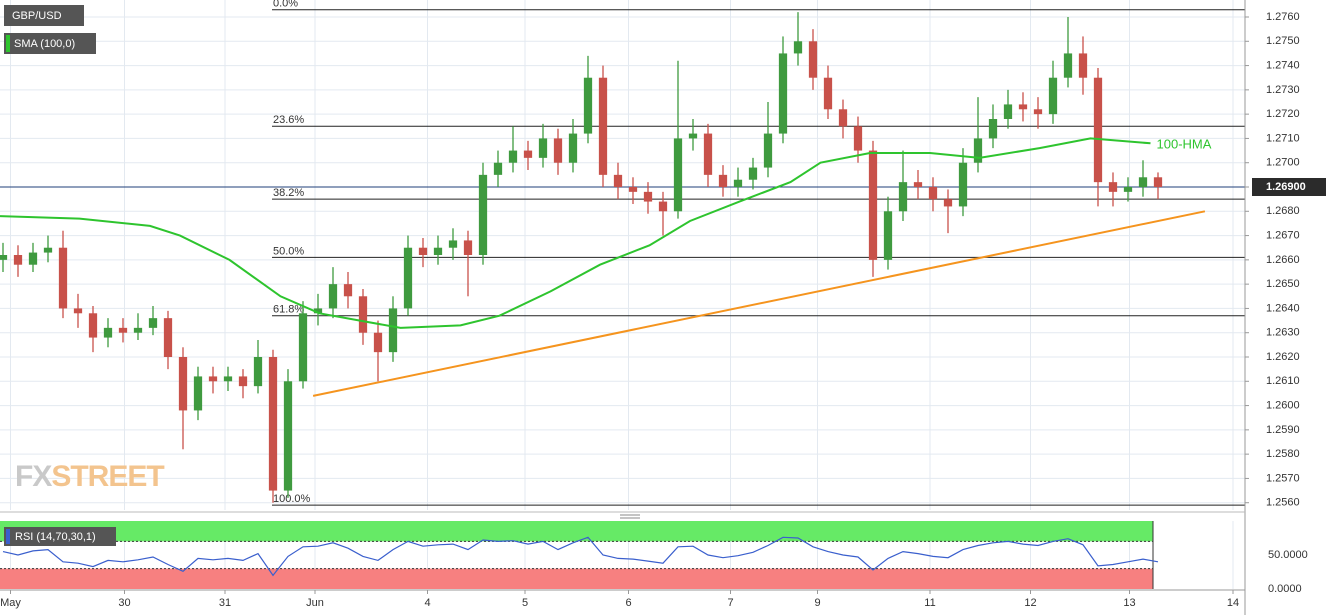 The width and height of the screenshot is (1331, 615). Describe the element at coordinates (576, 531) in the screenshot. I see `rsi-overbought-band` at that location.